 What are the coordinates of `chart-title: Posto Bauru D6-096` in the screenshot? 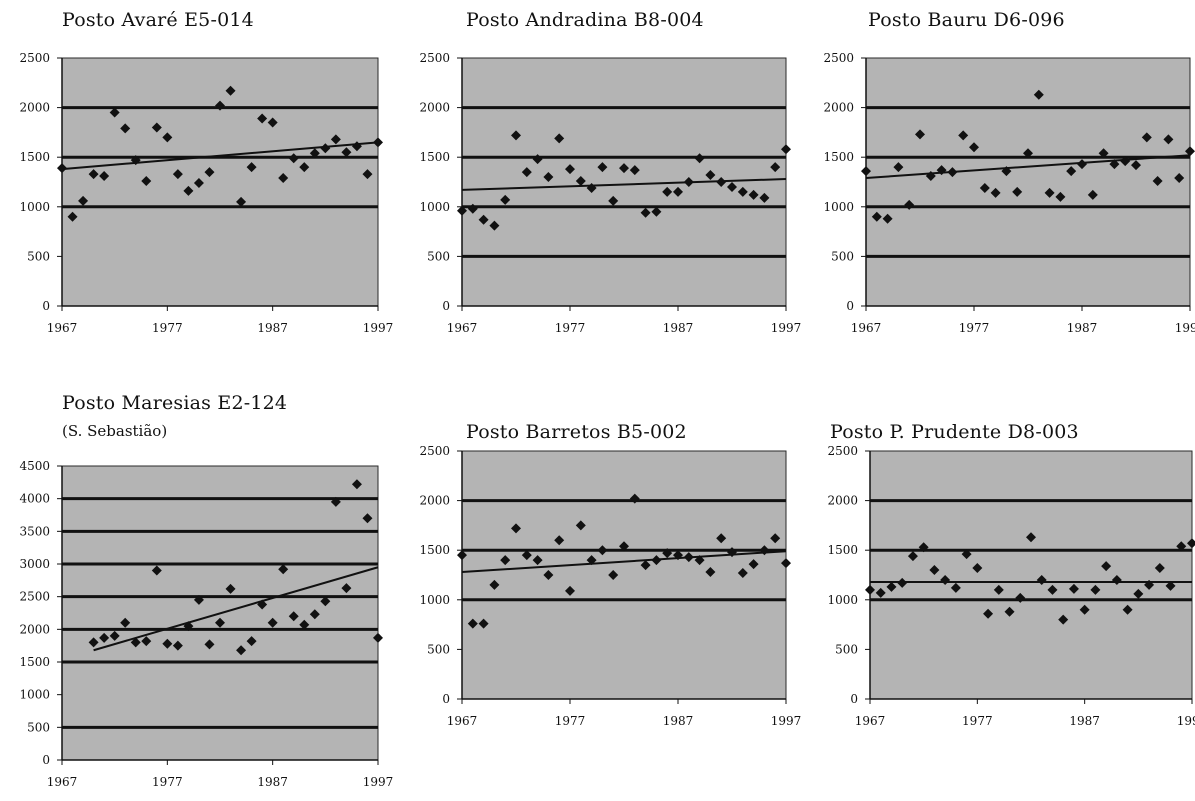 It's located at (966, 20).